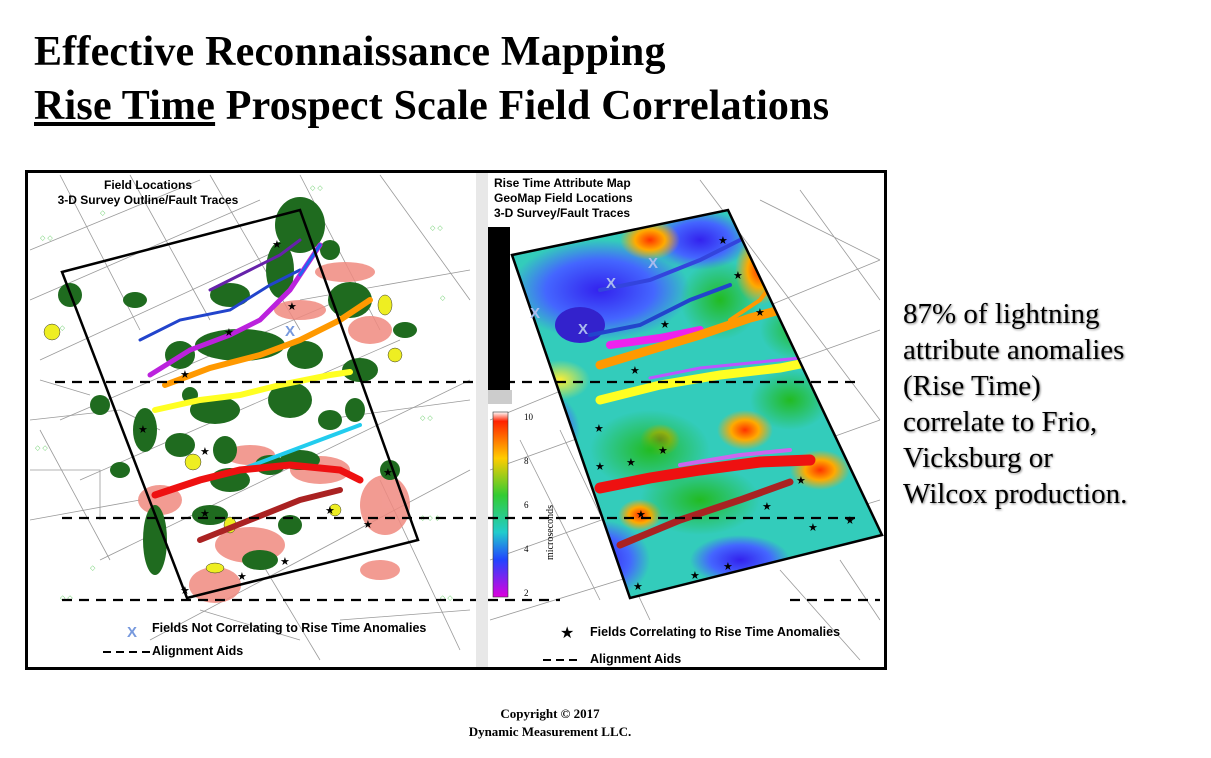  Describe the element at coordinates (529, 417) in the screenshot. I see `scale-tick-label: 10` at that location.